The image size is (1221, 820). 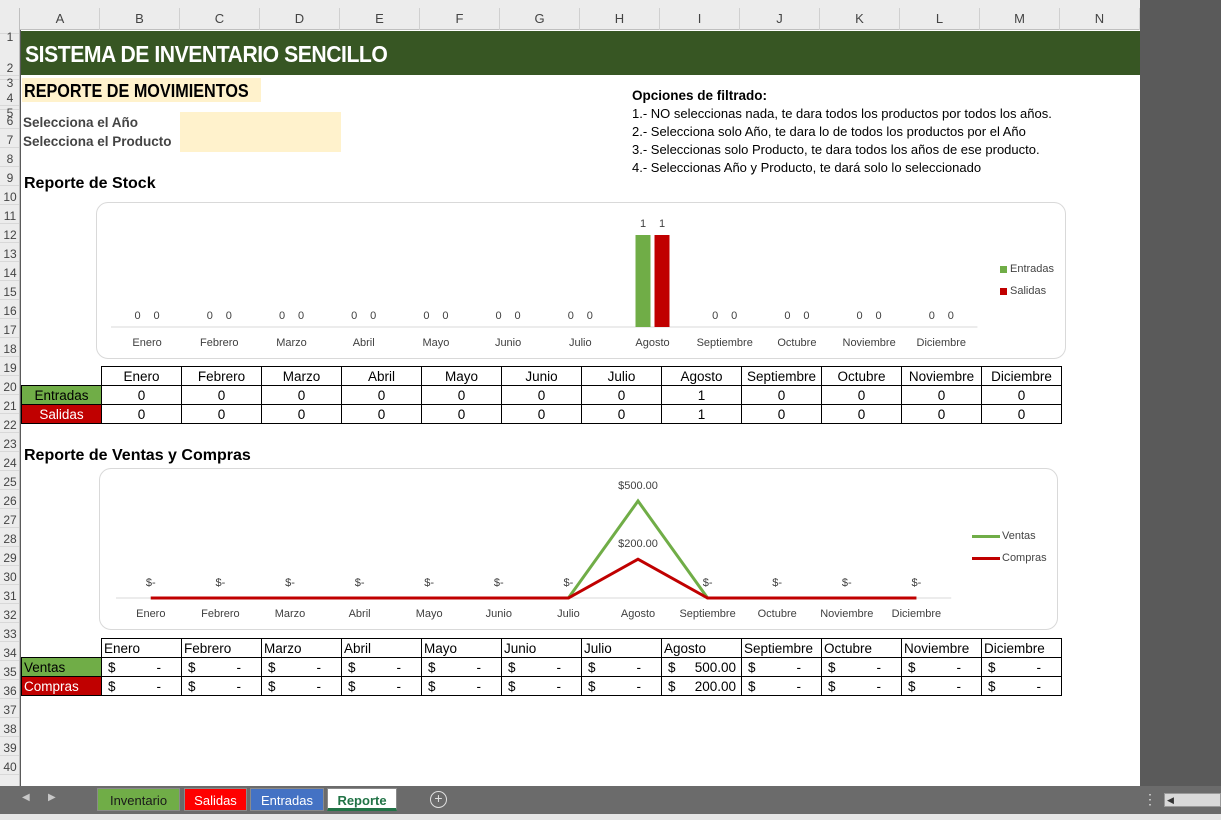 I want to click on table-cell: Junio, so click(x=541, y=648).